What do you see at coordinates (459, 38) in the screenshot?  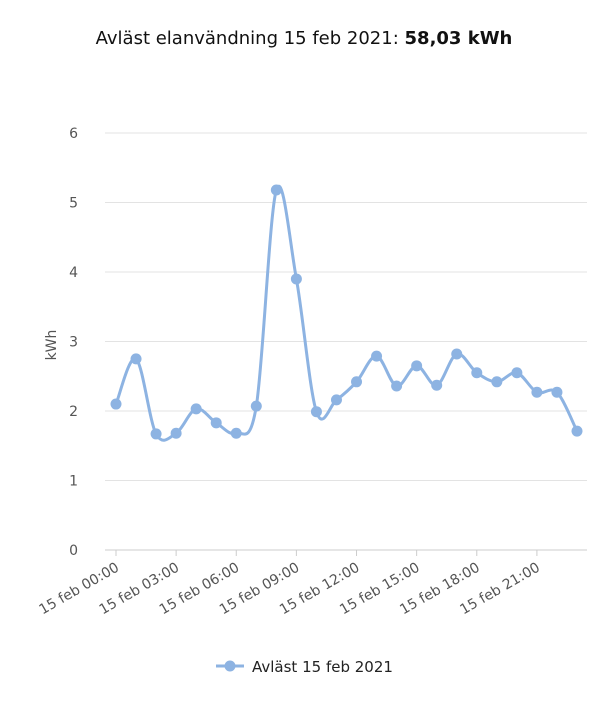 I see `title-value: 58,03 kWh` at bounding box center [459, 38].